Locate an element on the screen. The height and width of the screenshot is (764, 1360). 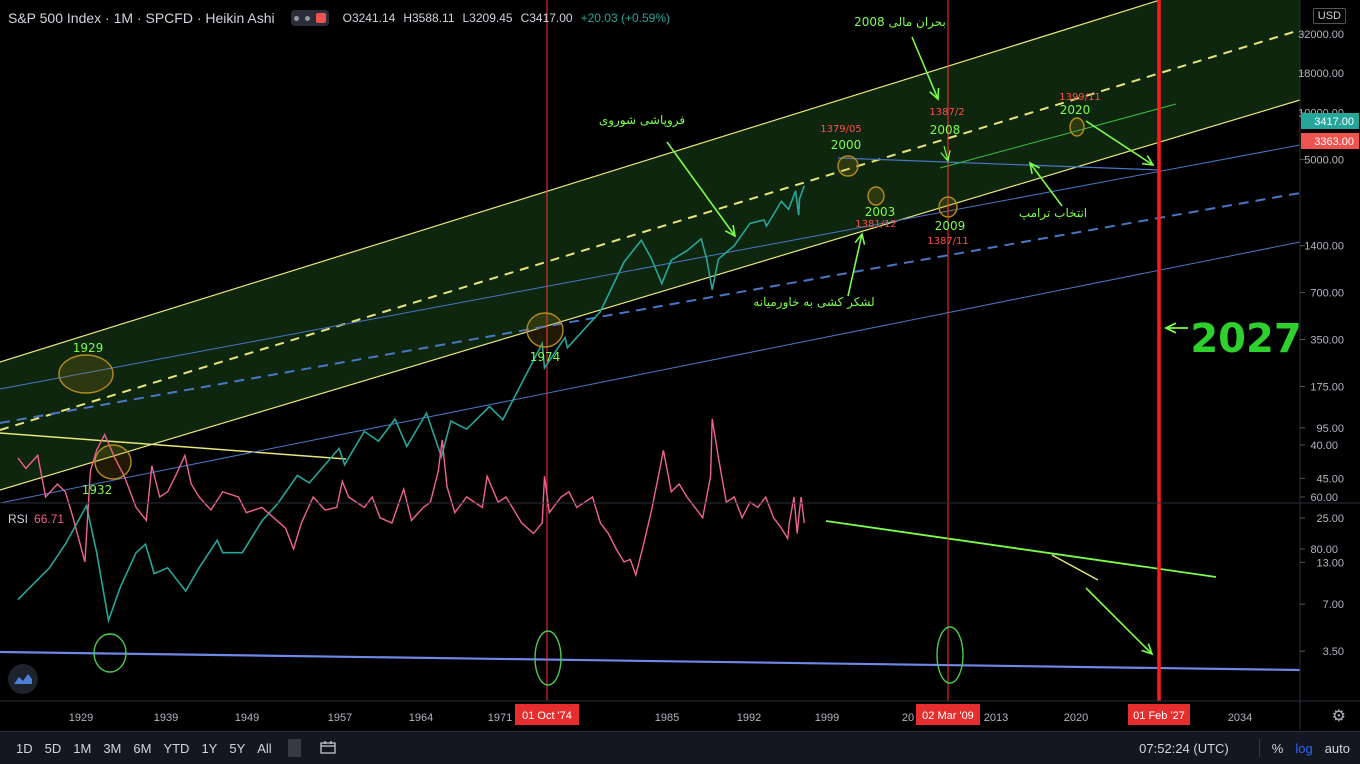
log-scale-button: log is located at coordinates (1304, 748).